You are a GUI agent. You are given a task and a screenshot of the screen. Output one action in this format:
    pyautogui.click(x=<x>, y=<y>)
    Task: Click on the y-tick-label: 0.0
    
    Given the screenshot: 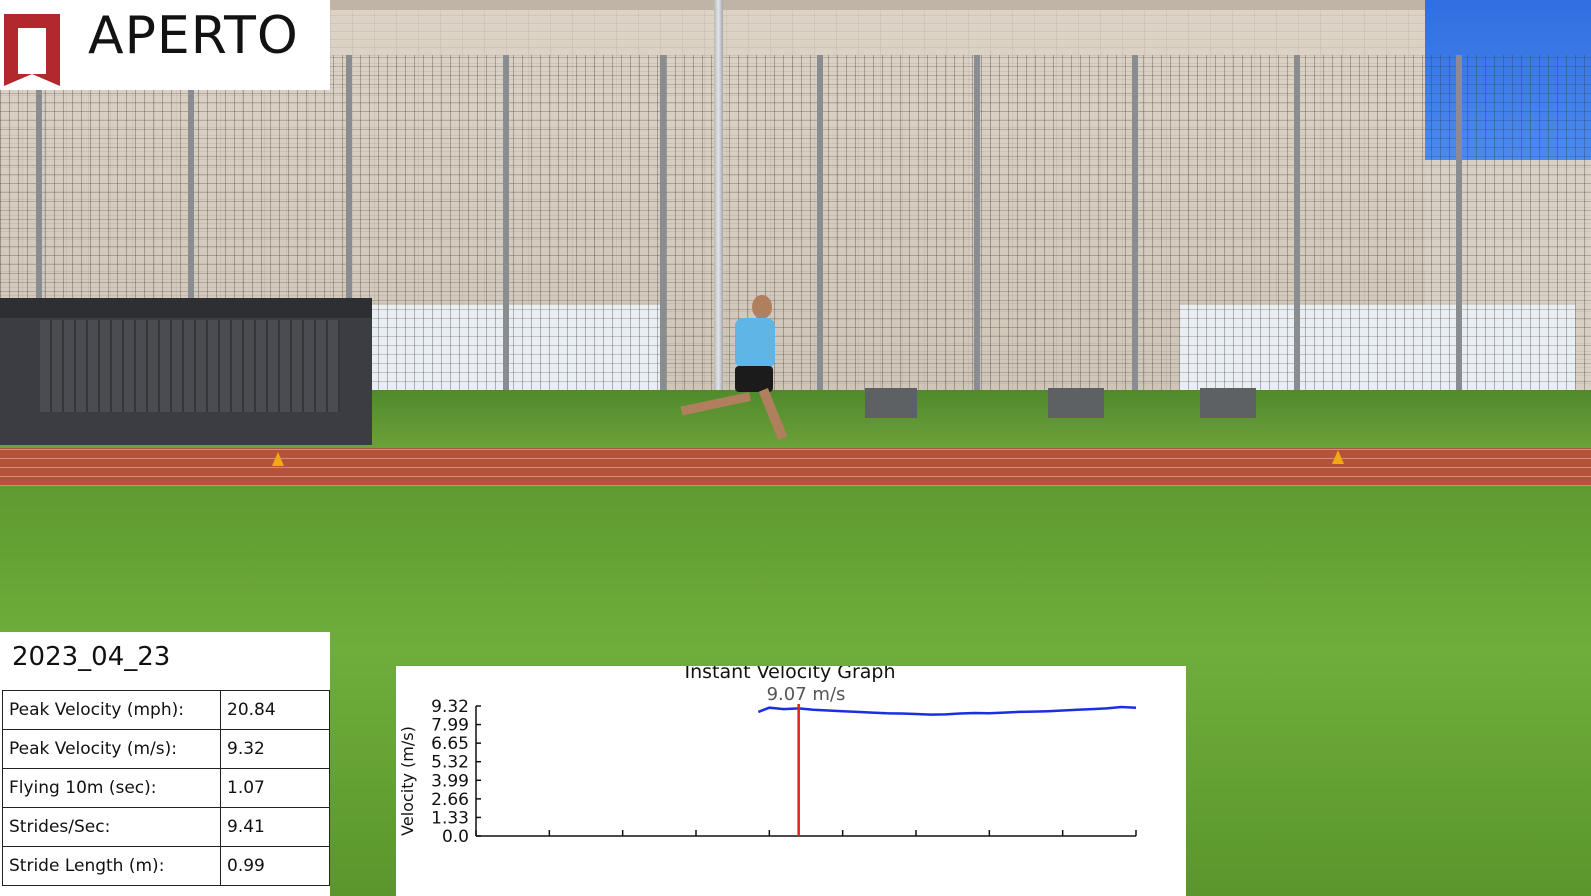 What is the action you would take?
    pyautogui.click(x=455, y=837)
    